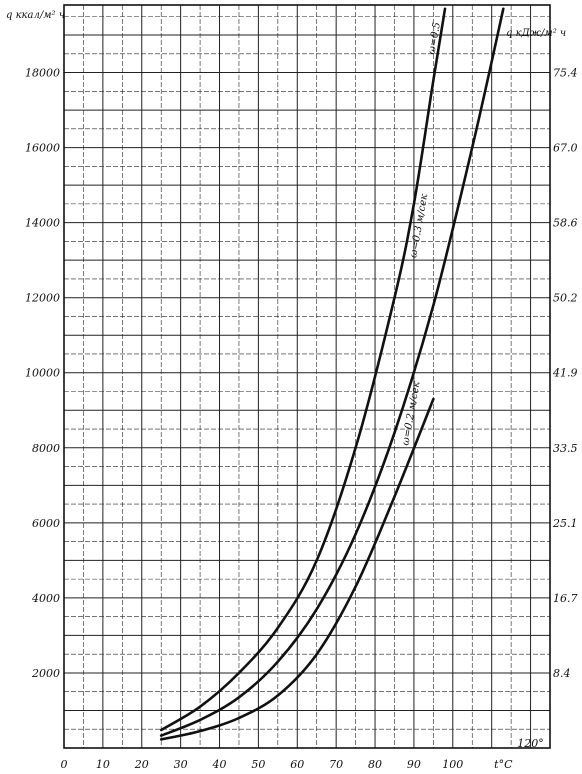  What do you see at coordinates (452, 764) in the screenshot?
I see `x-tick-label: 100` at bounding box center [452, 764].